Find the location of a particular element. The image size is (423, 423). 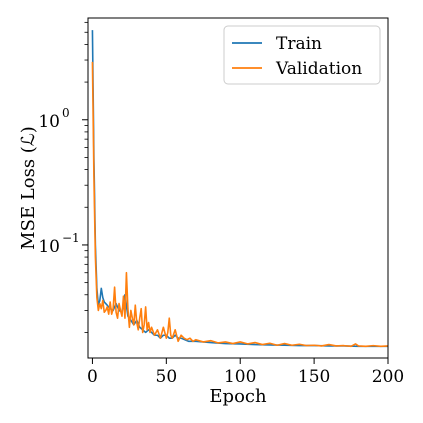

y-tick-exponent: 0 is located at coordinates (66, 113).